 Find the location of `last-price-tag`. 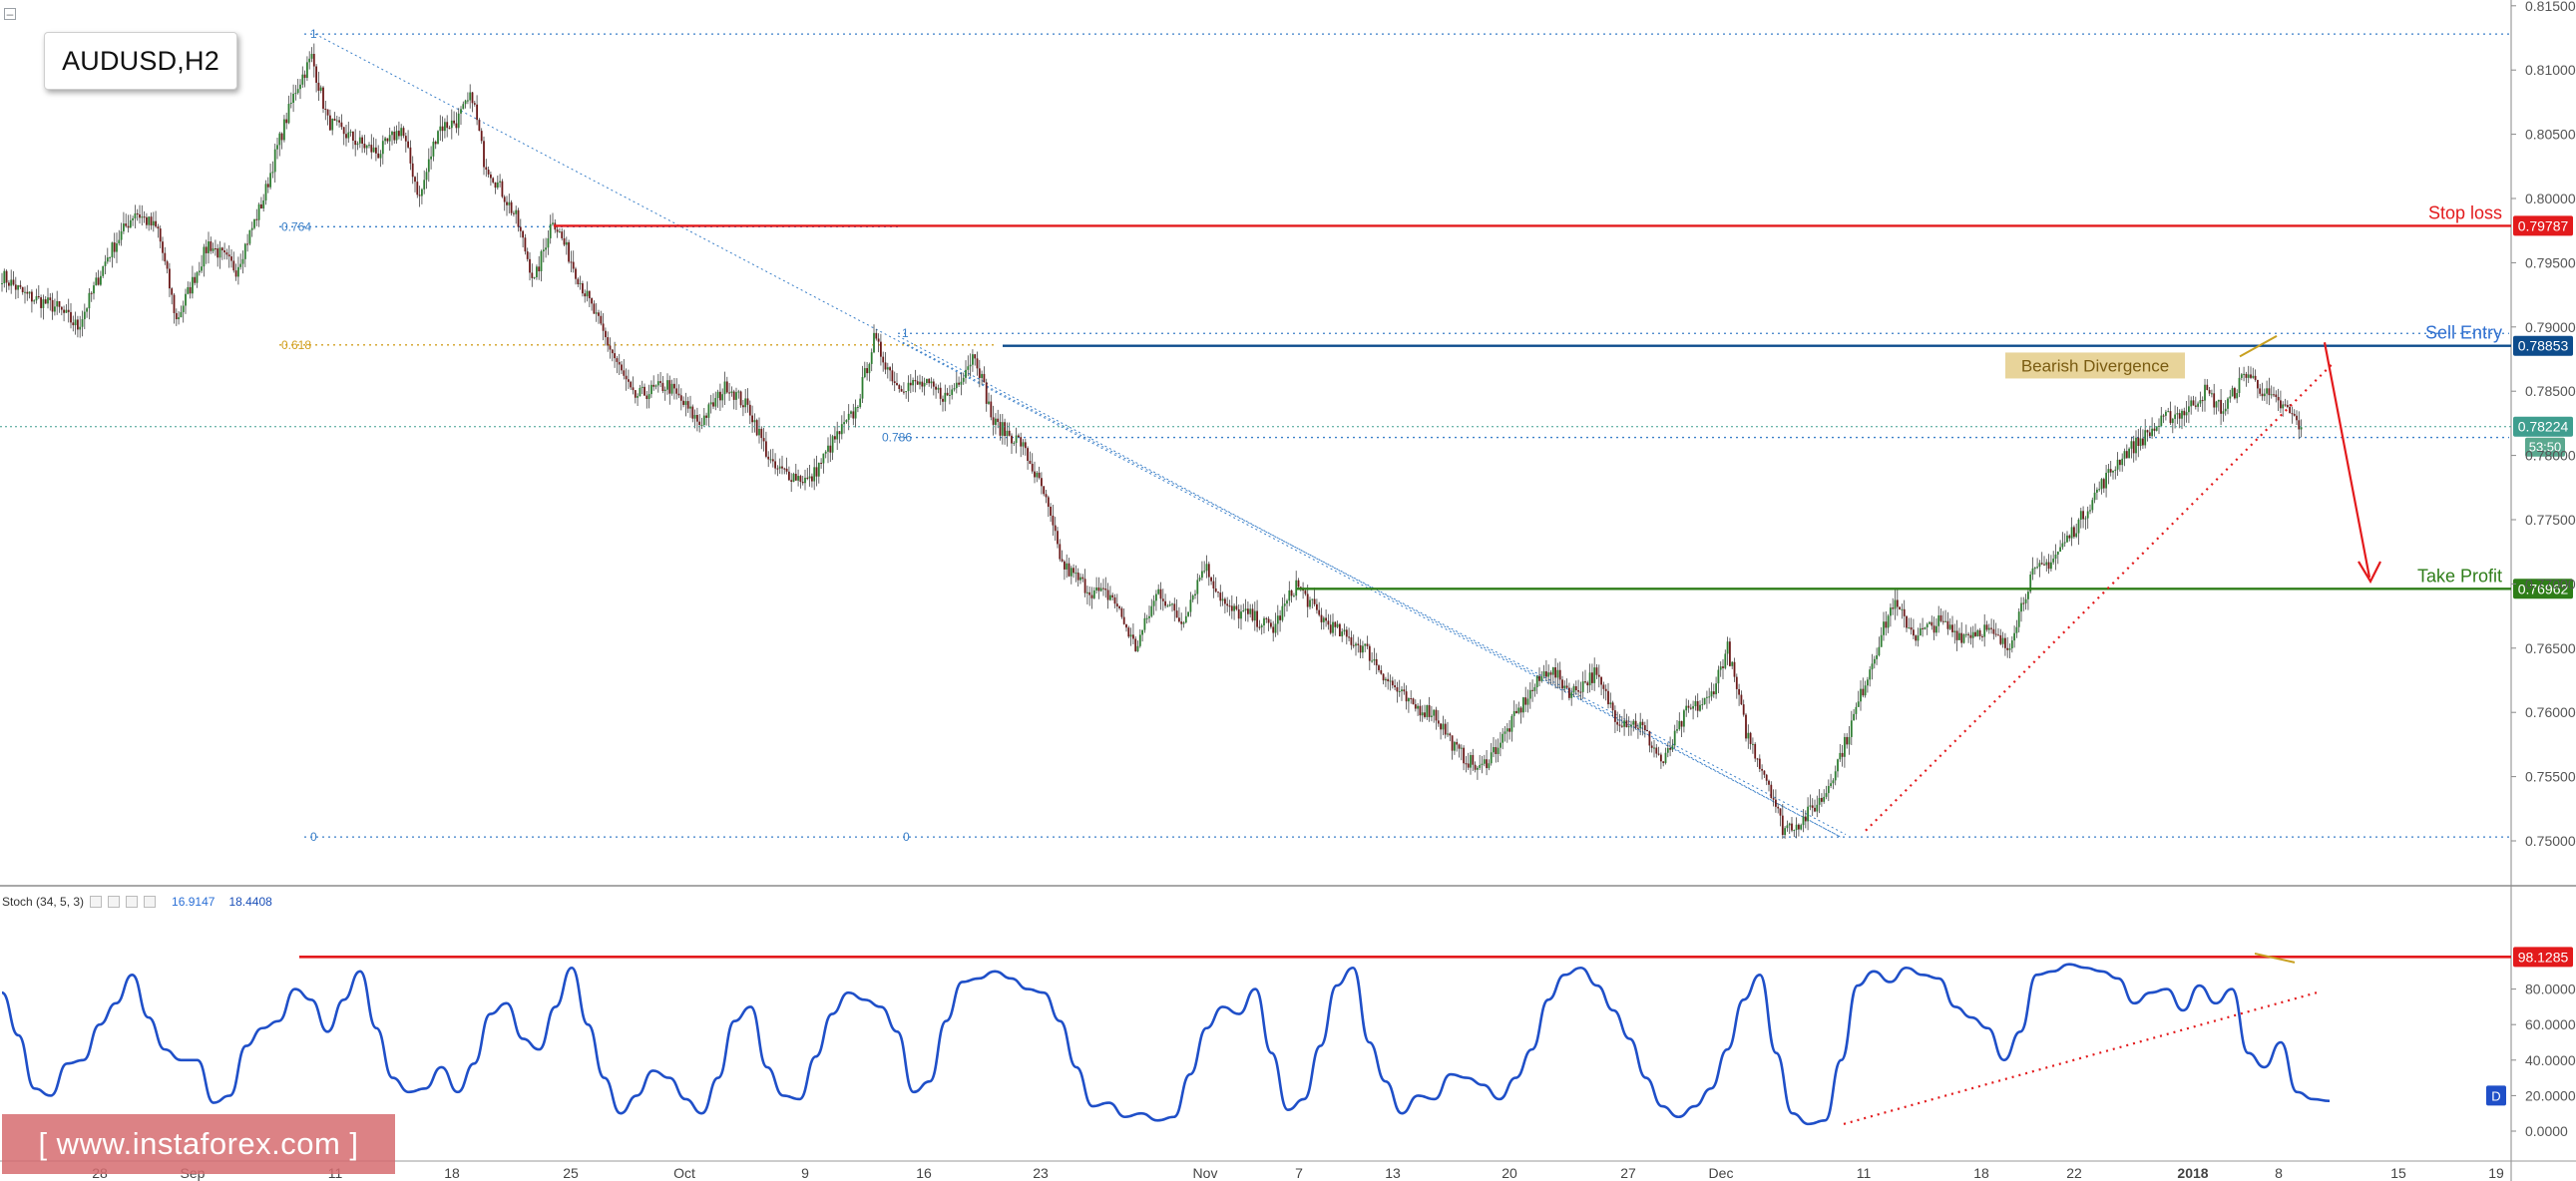

last-price-tag is located at coordinates (2543, 426).